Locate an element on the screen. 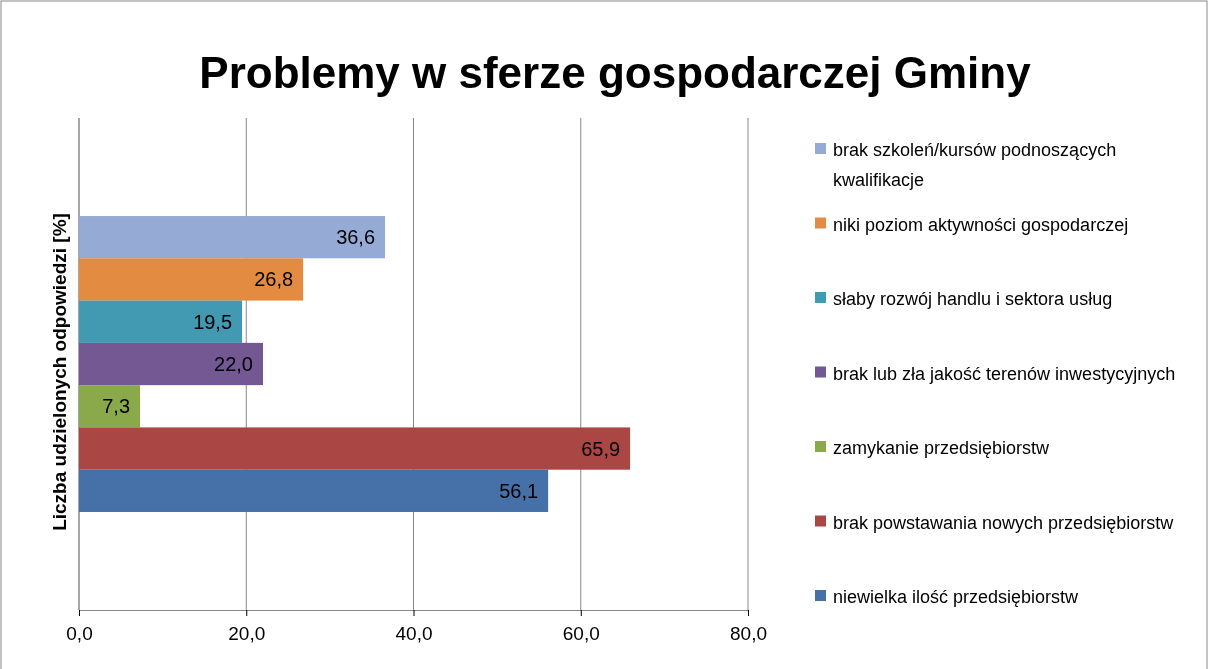 The width and height of the screenshot is (1208, 669). x-tick-label: 60,0 is located at coordinates (581, 633).